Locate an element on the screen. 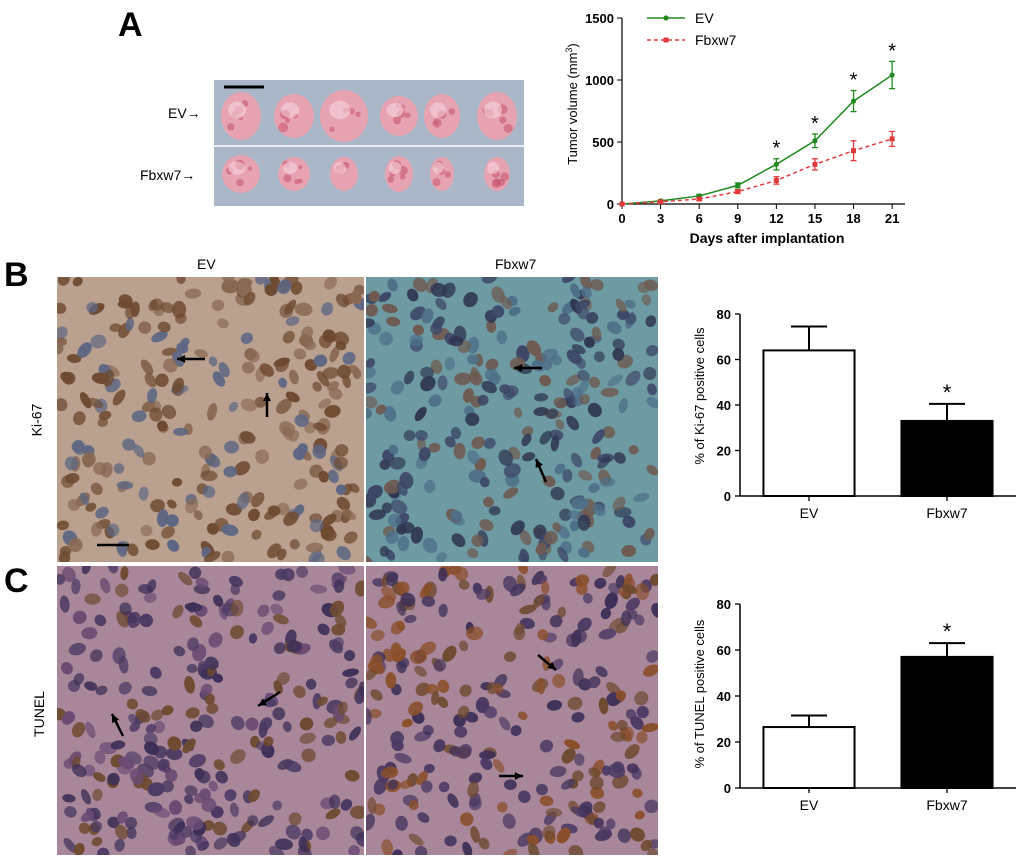 Image resolution: width=1024 pixels, height=866 pixels. y-tick-label: 40 is located at coordinates (724, 696).